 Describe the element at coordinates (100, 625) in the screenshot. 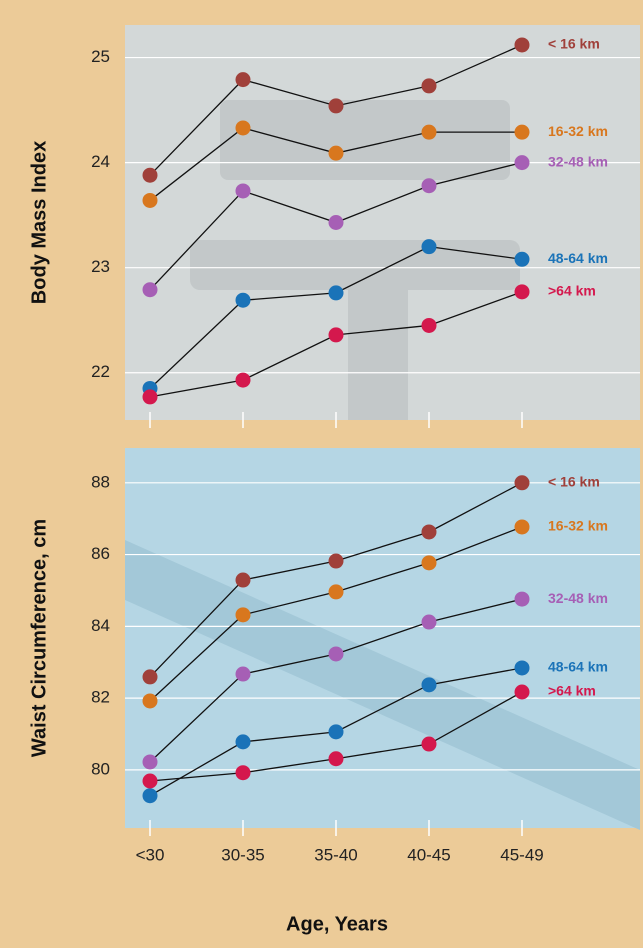

I see `y-tick-label: 84` at that location.